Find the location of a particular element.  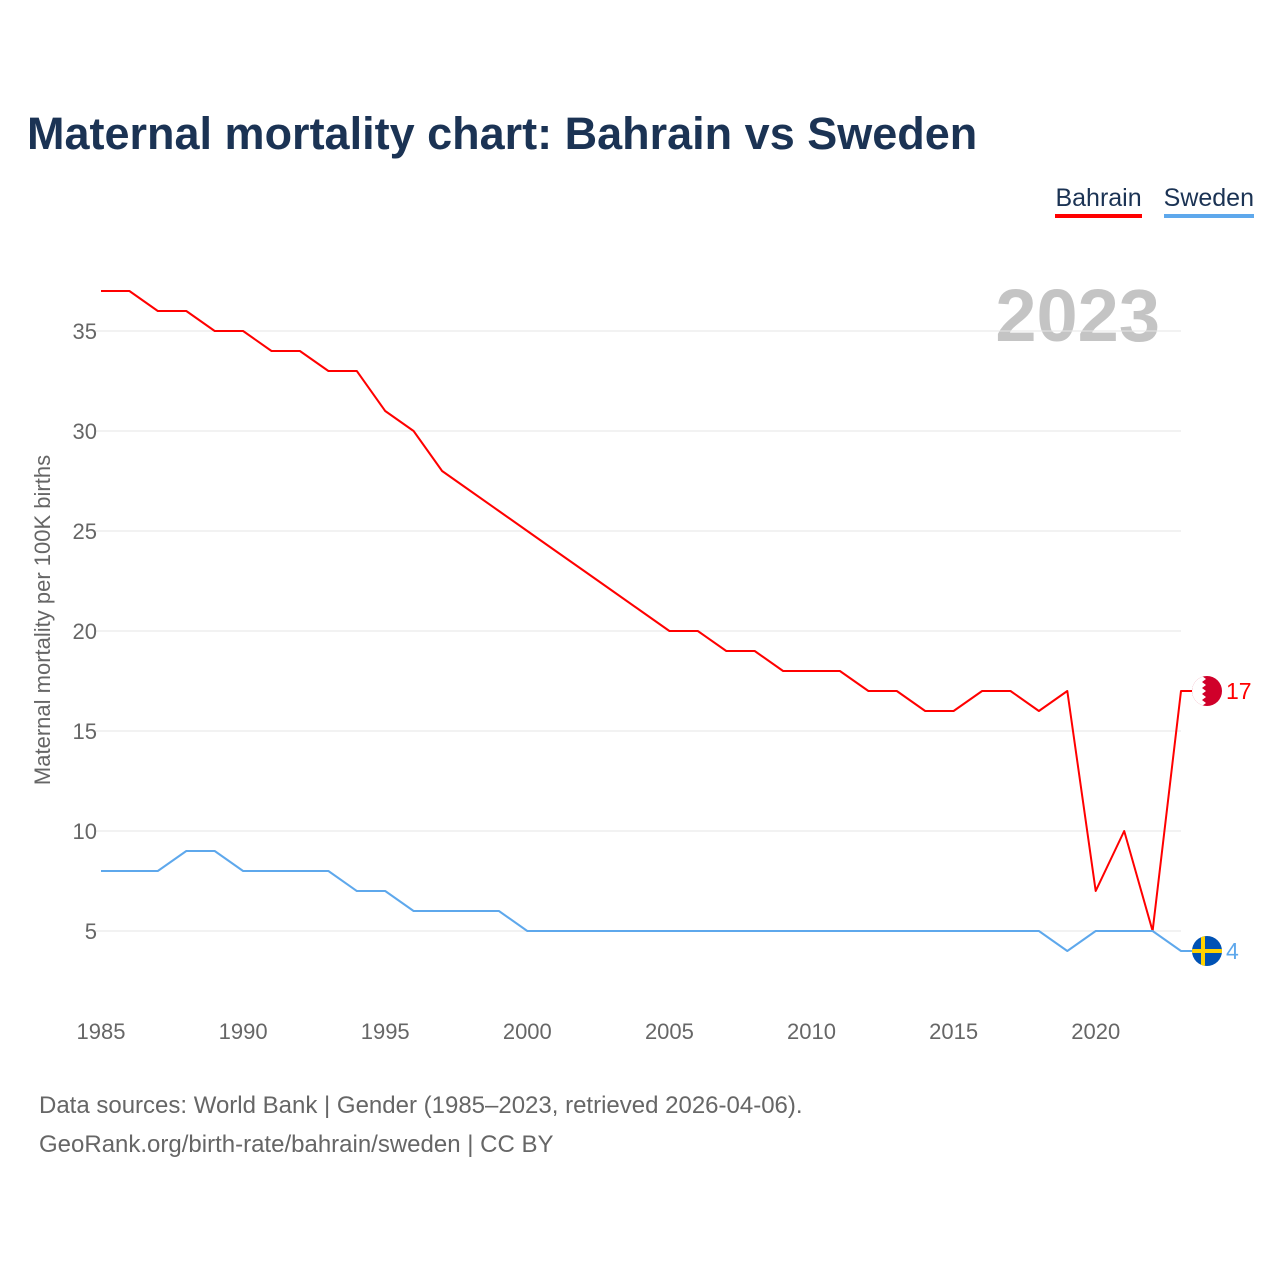

x-tick-label: 2000 is located at coordinates (527, 1031).